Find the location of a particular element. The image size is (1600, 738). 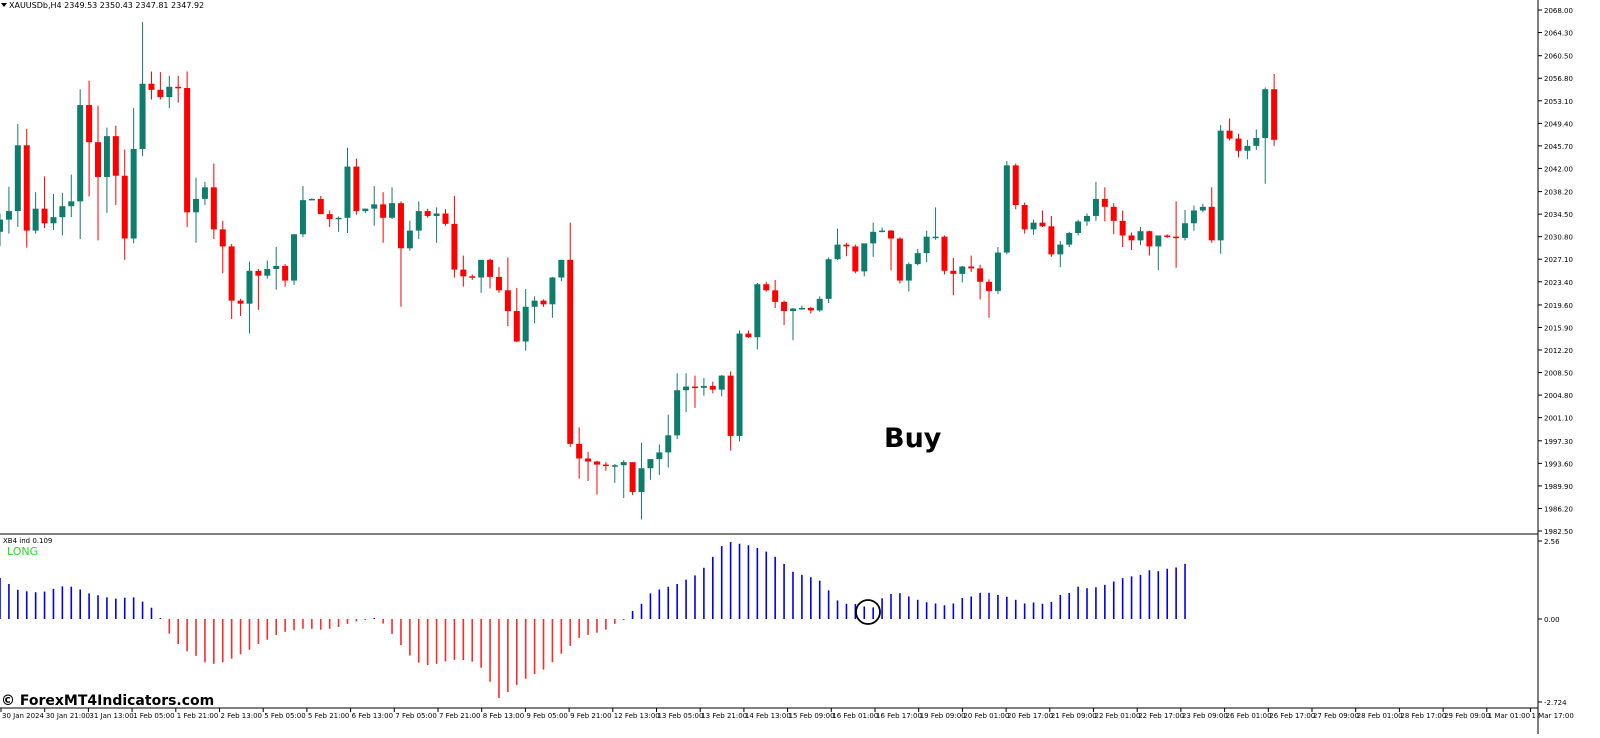

time-tick-label: 1 Mar 17:00 is located at coordinates (1553, 716).